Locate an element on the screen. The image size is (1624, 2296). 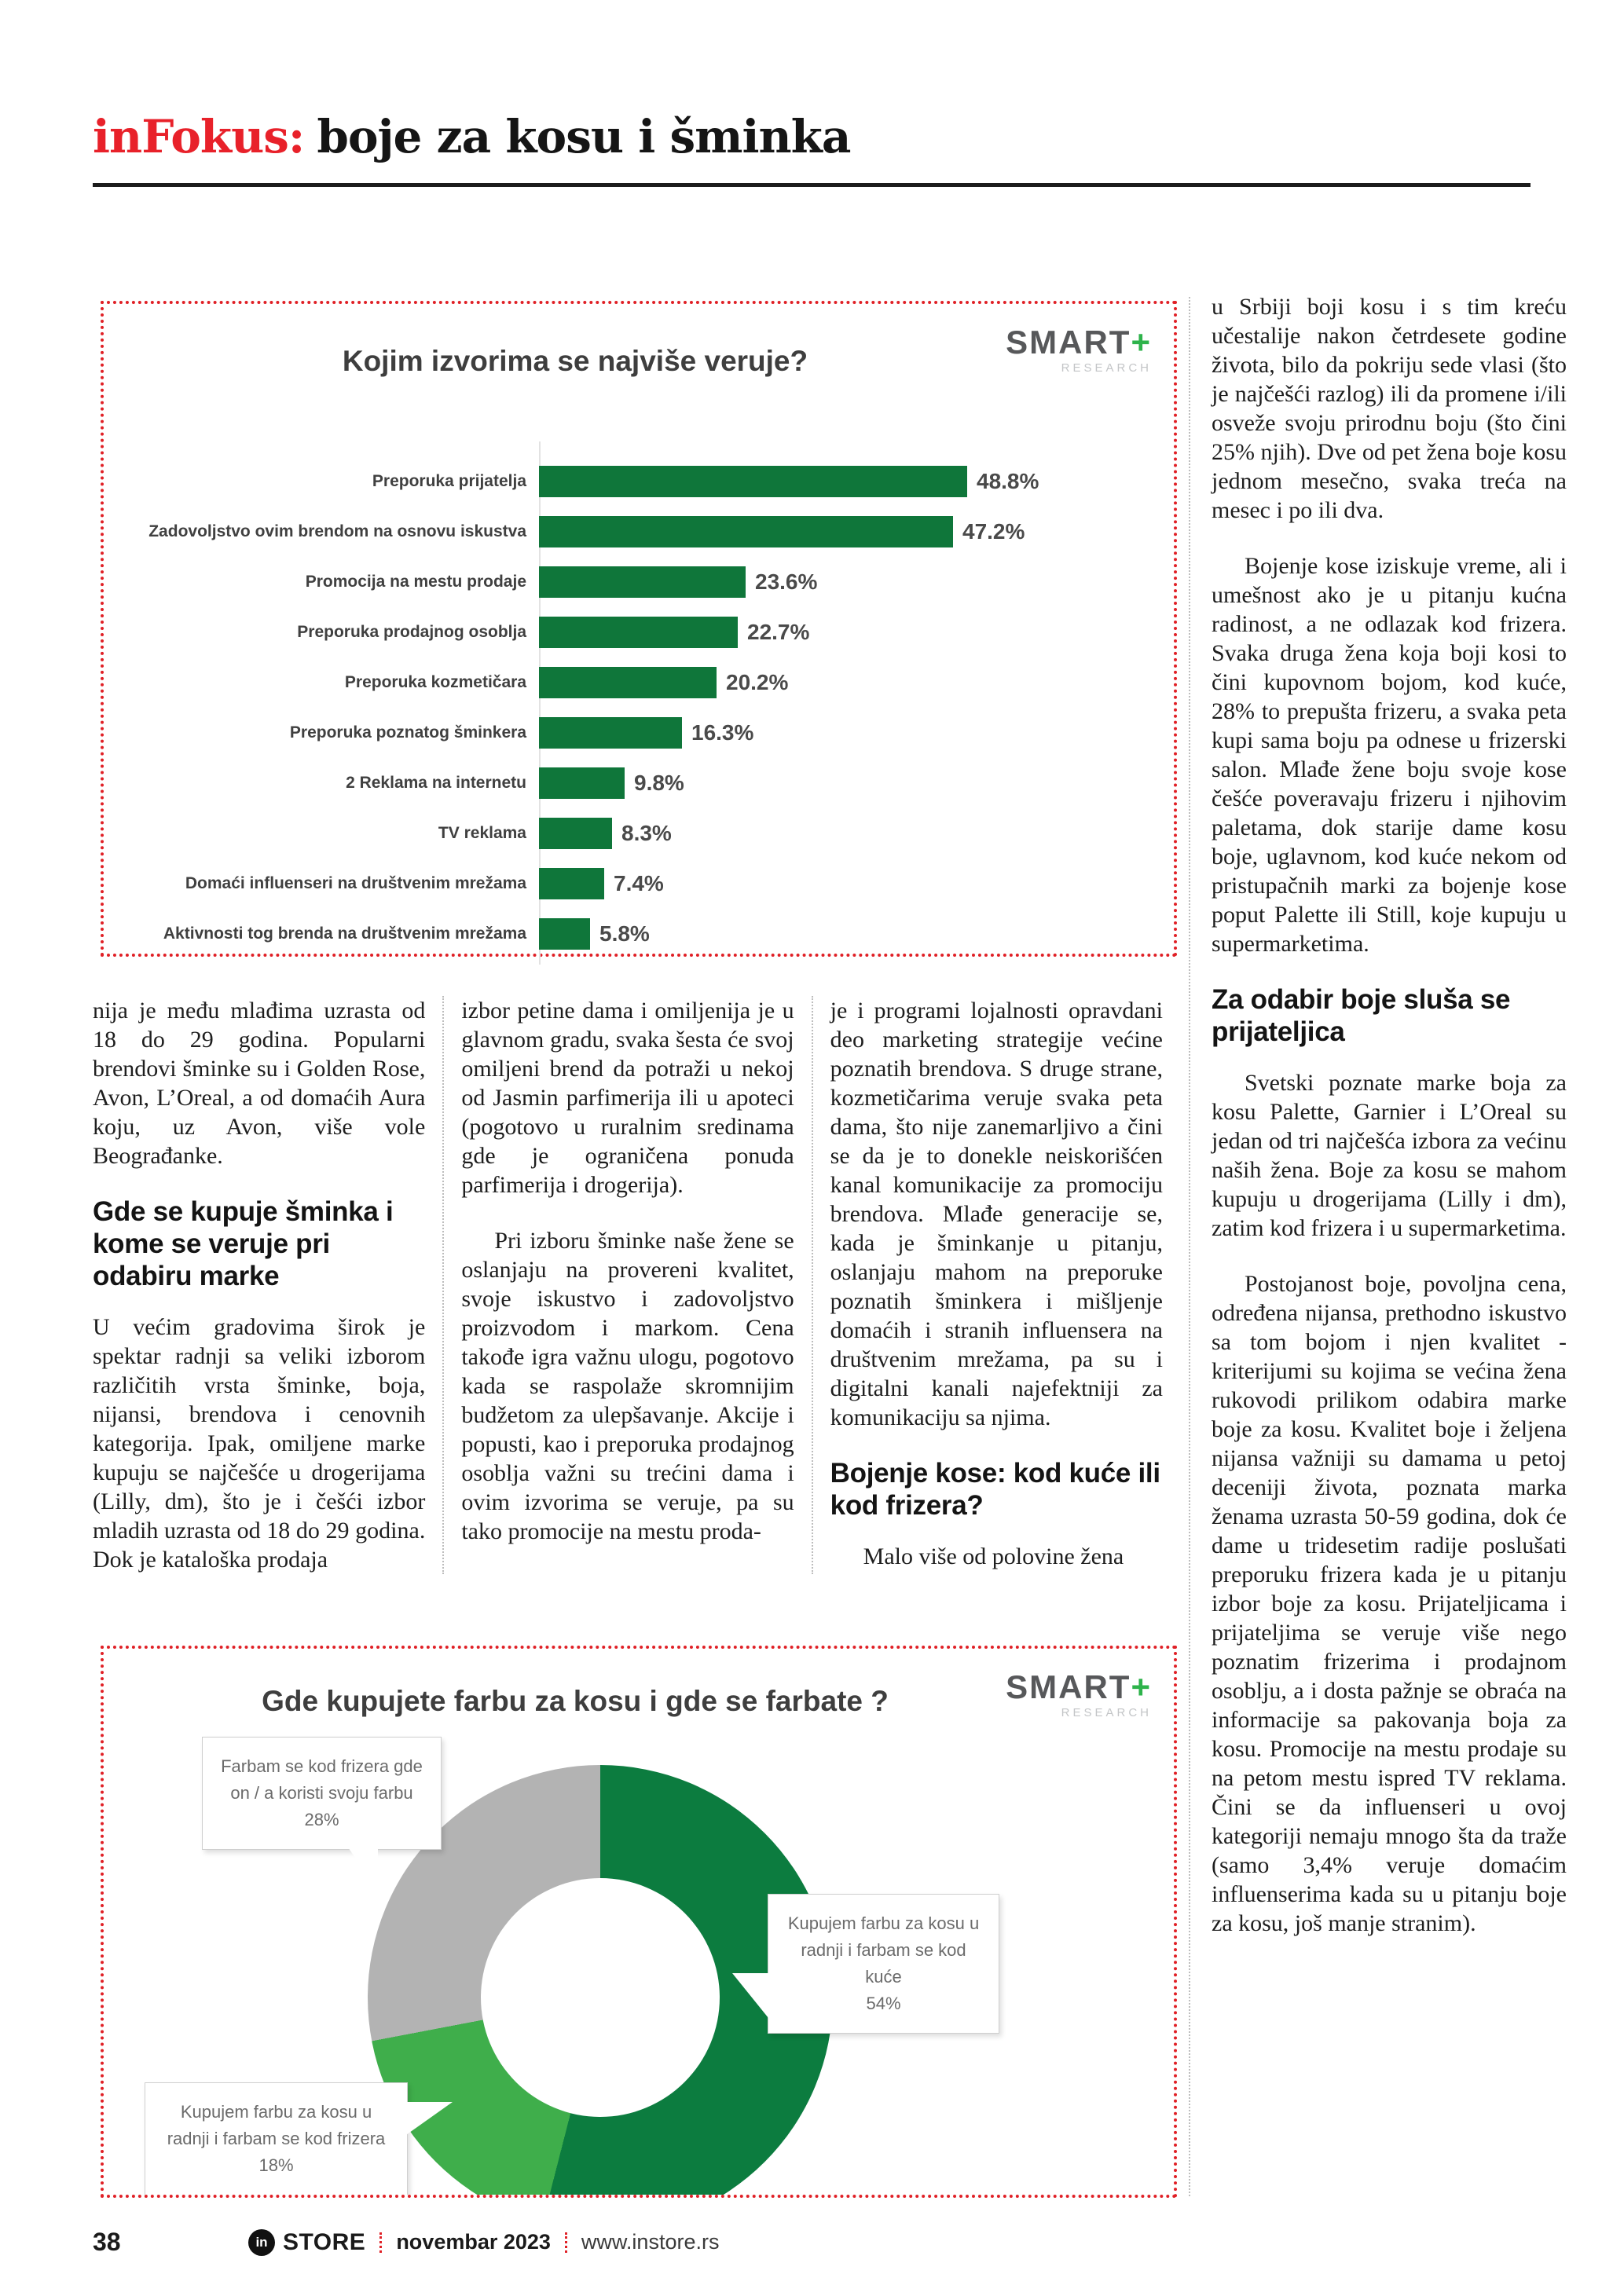
bar-track: 47.2% is located at coordinates (845, 531).